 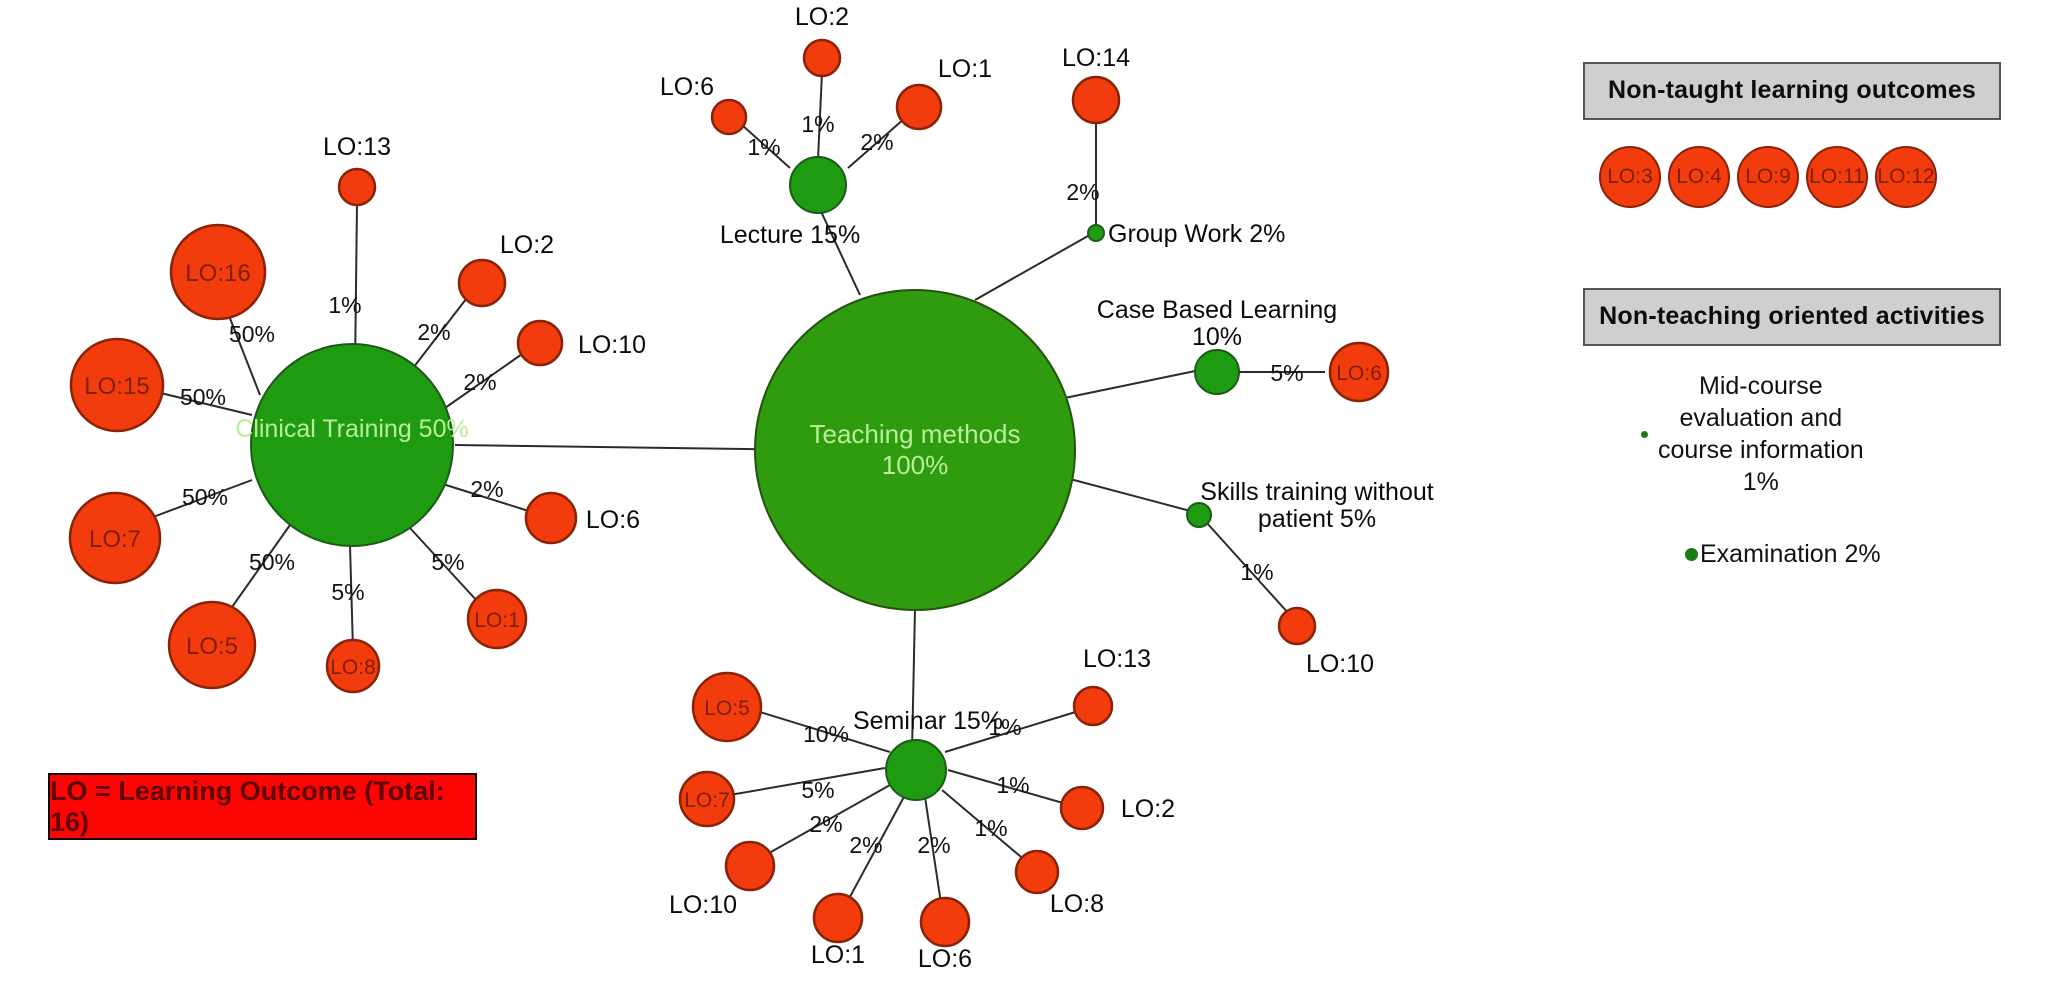 What do you see at coordinates (1117, 659) in the screenshot?
I see `node-lo-13-seminar-label: LO:13` at bounding box center [1117, 659].